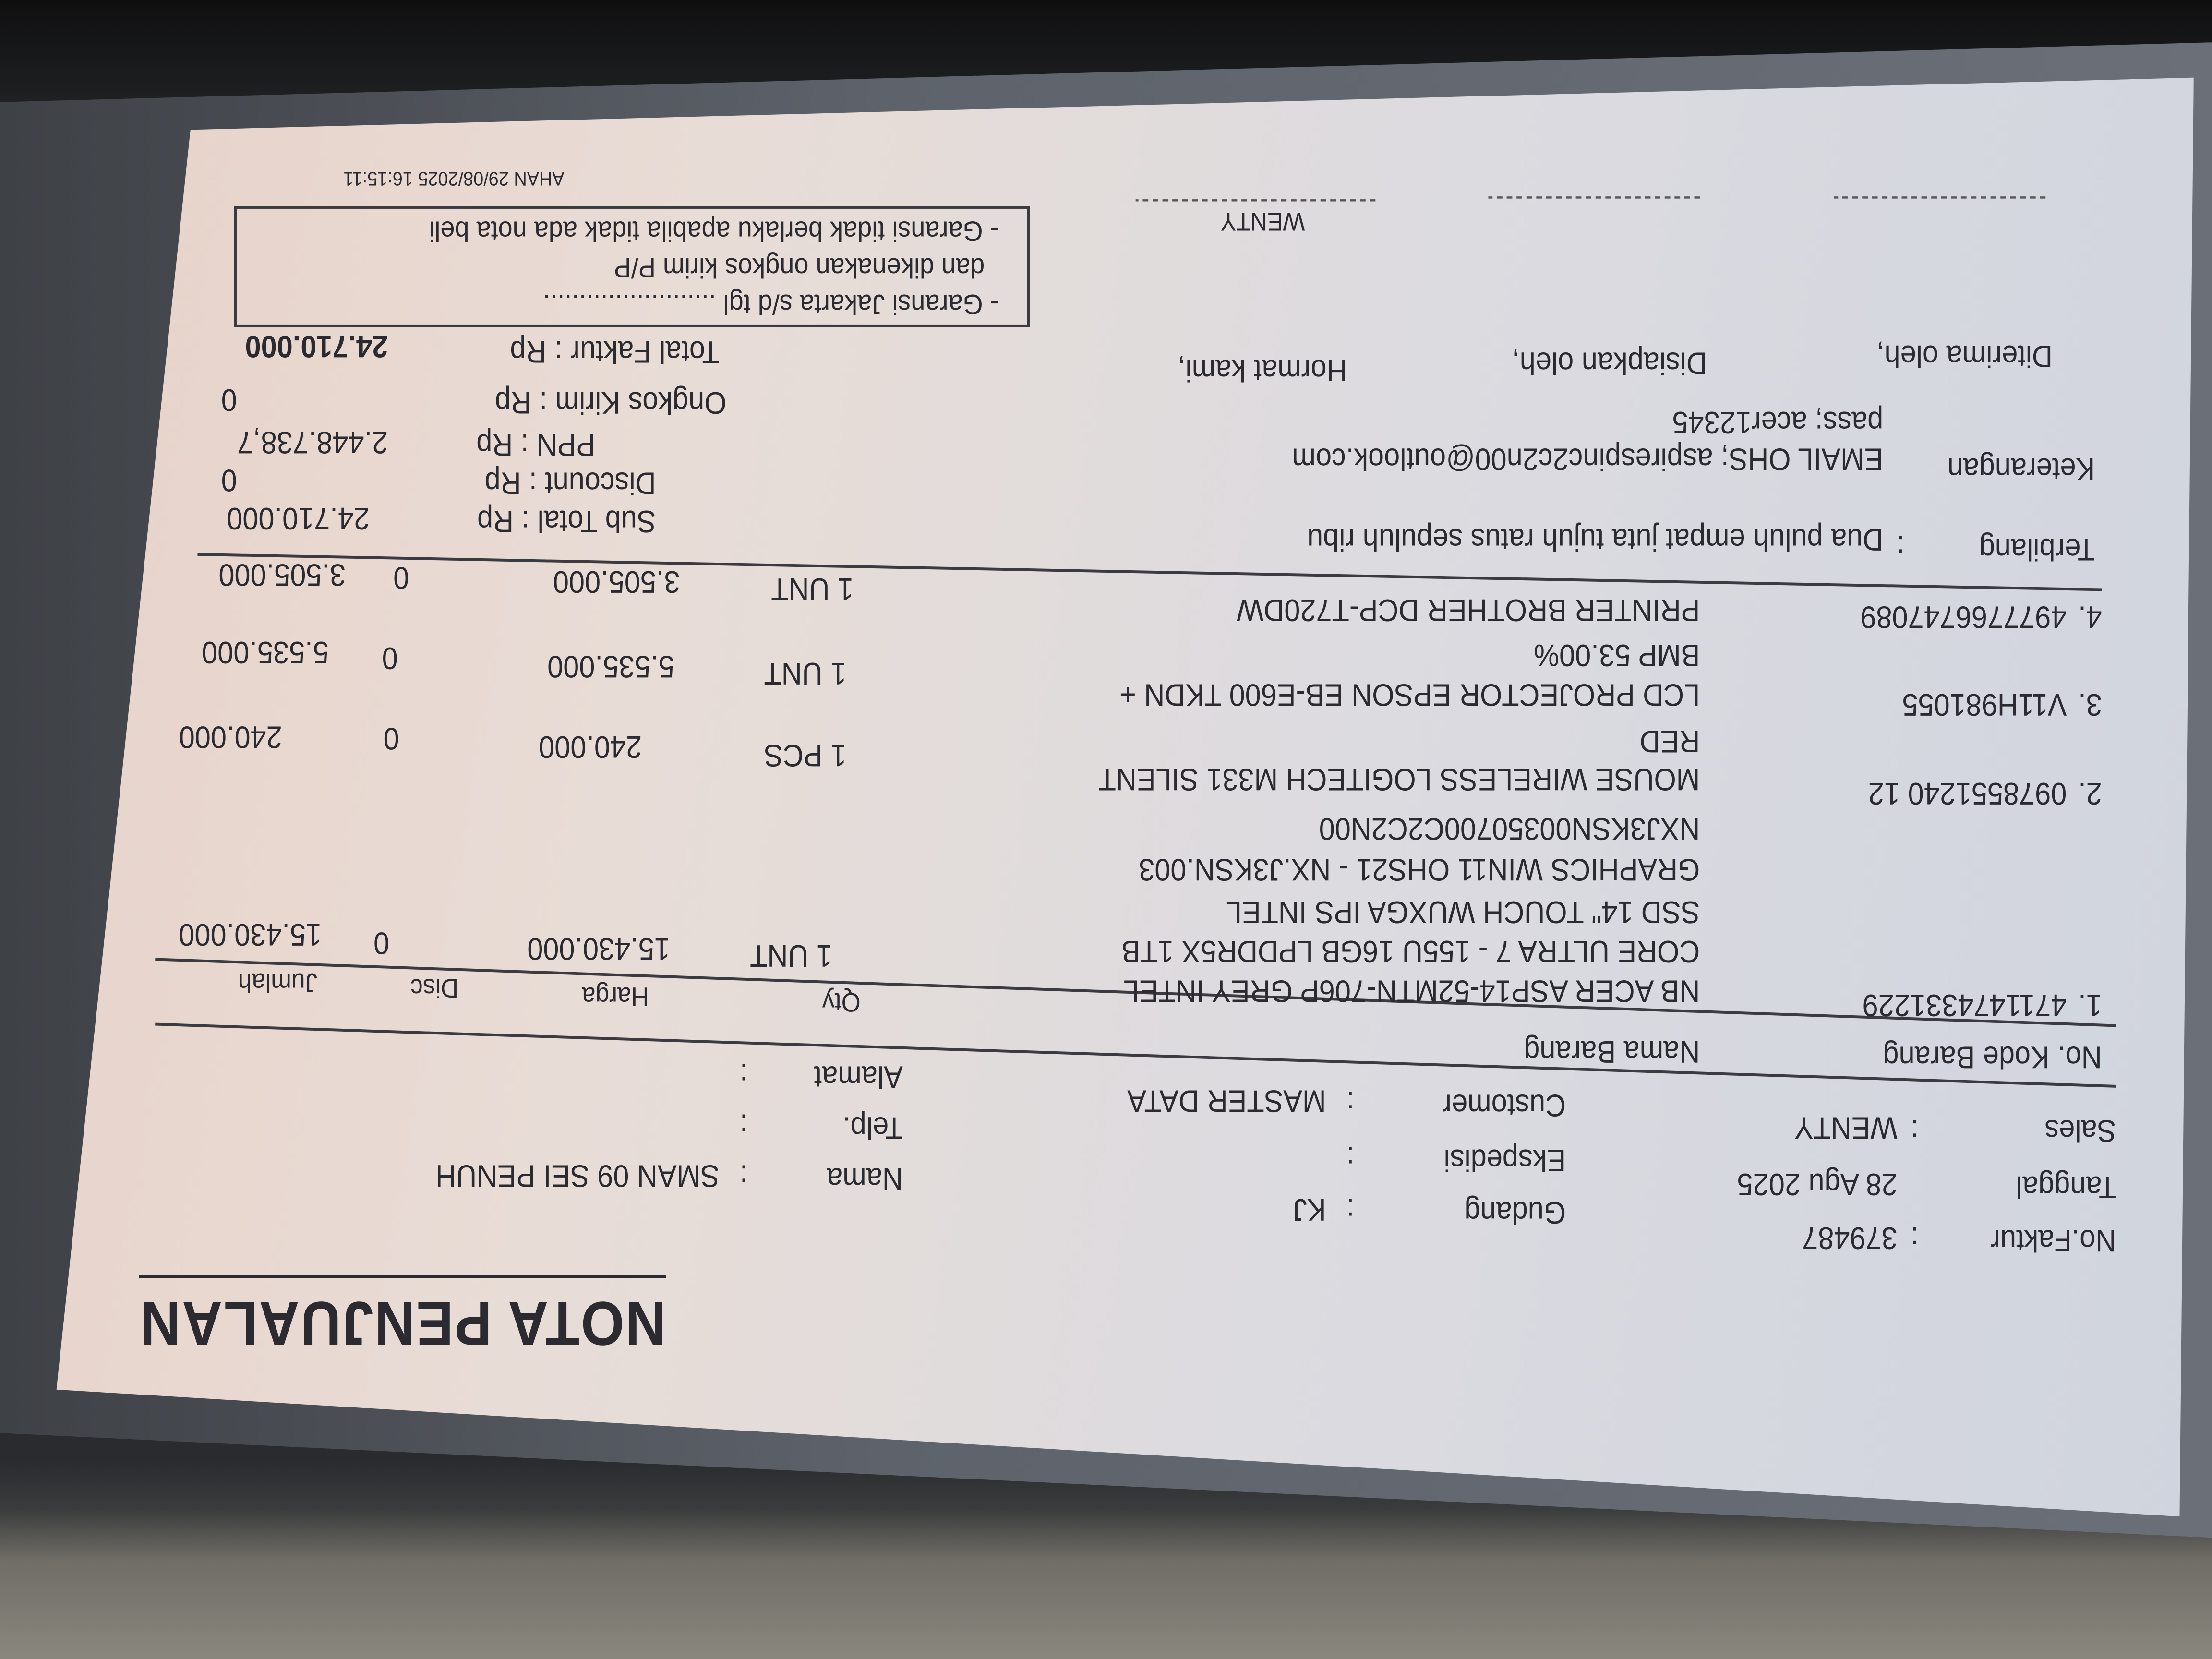 This screenshot has width=2212, height=1659. Describe the element at coordinates (2090, 704) in the screenshot. I see `row-3-no: 3.` at that location.